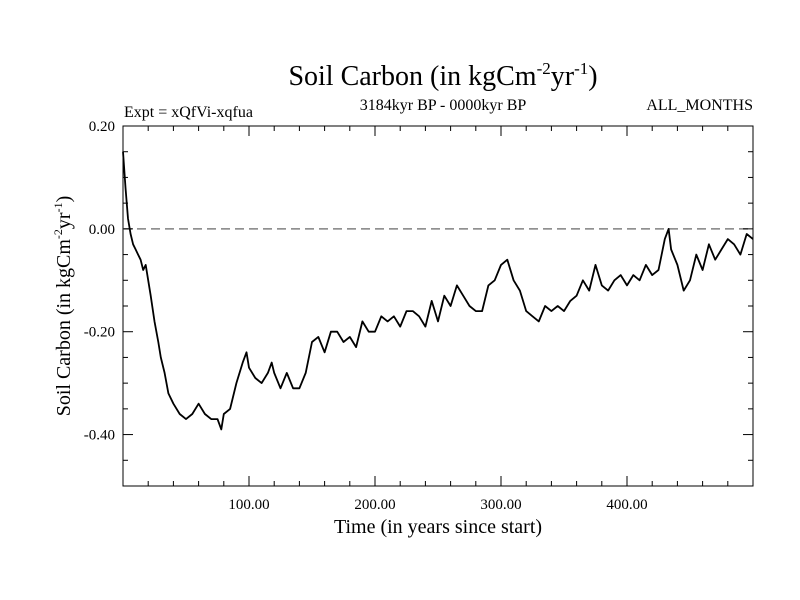 This screenshot has height=600, width=800. I want to click on y-tick-label: 0.20, so click(102, 127).